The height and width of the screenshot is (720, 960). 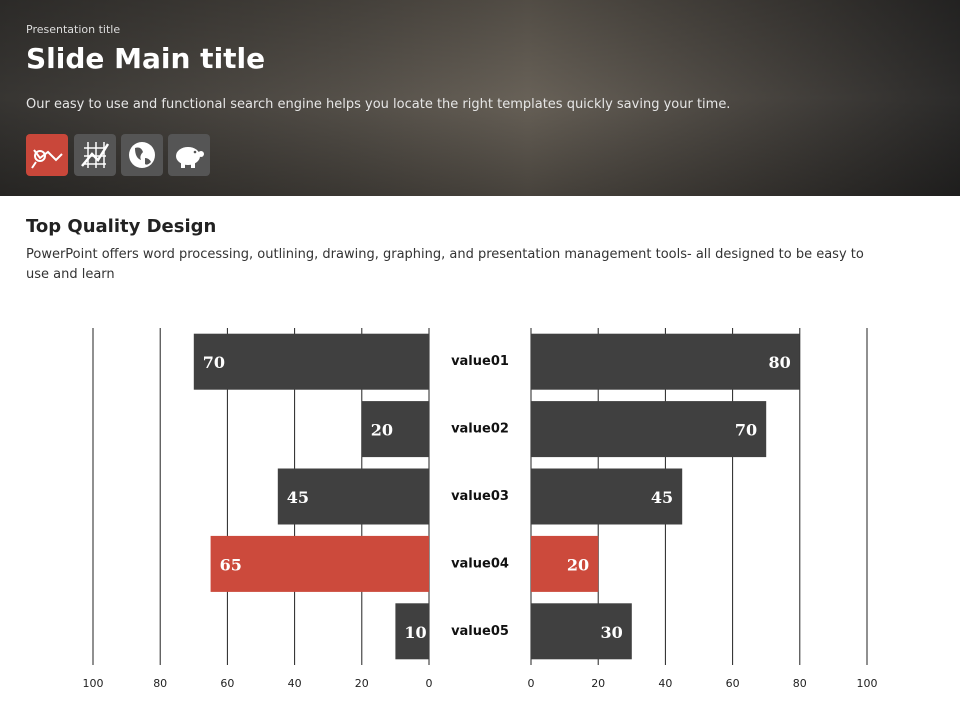 I want to click on category-label: value03, so click(x=480, y=496).